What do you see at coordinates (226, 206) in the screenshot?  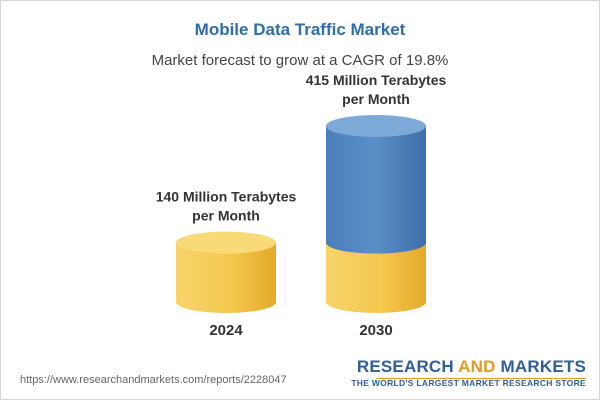 I see `data-label: 140 Million Terabytes per Month` at bounding box center [226, 206].